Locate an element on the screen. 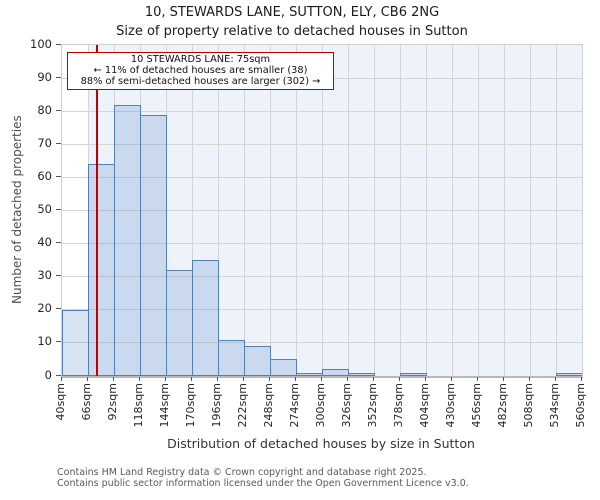  x-tick-label: 300sqm is located at coordinates (320, 405).